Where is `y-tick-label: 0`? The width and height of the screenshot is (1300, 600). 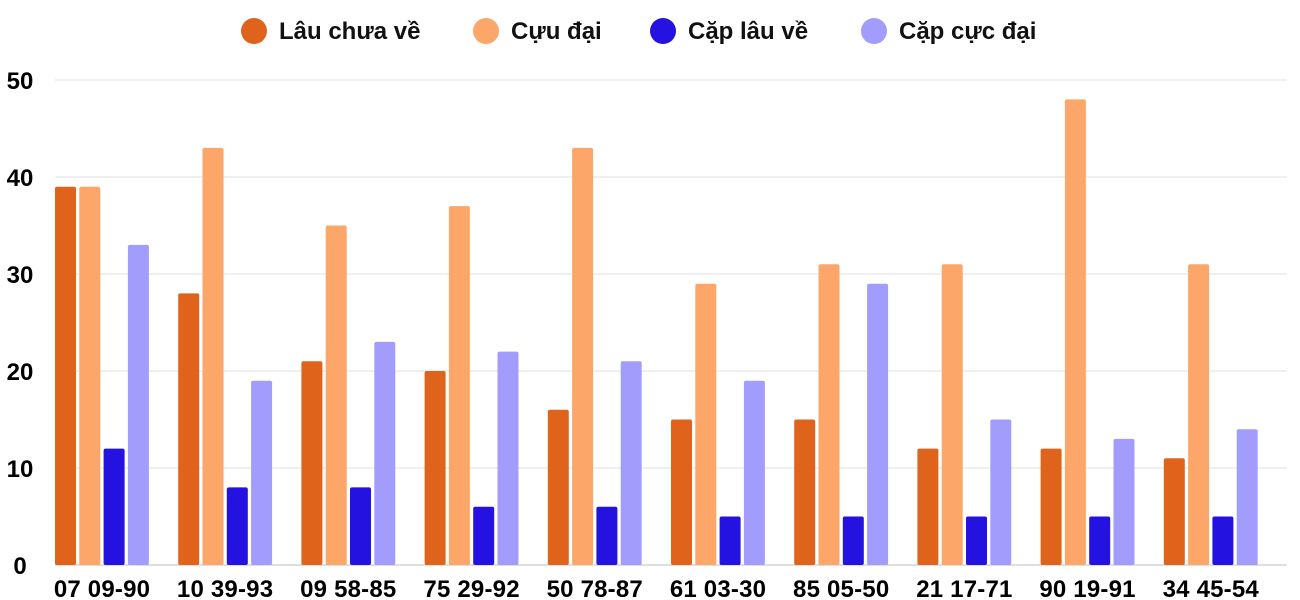
y-tick-label: 0 is located at coordinates (19, 566).